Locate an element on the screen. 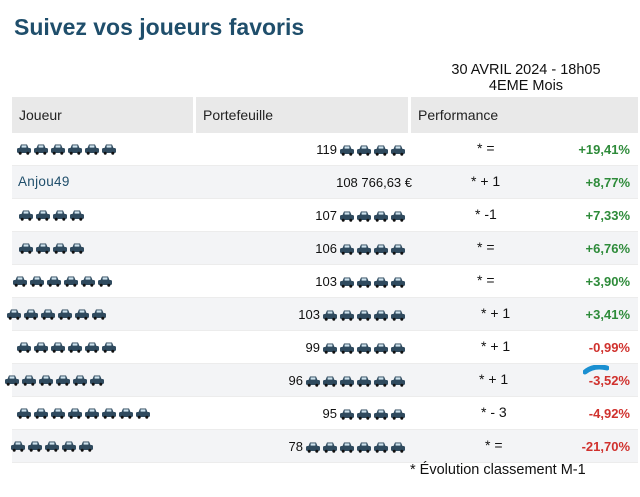  wallet-amount-prefix: 99 is located at coordinates (312, 347).